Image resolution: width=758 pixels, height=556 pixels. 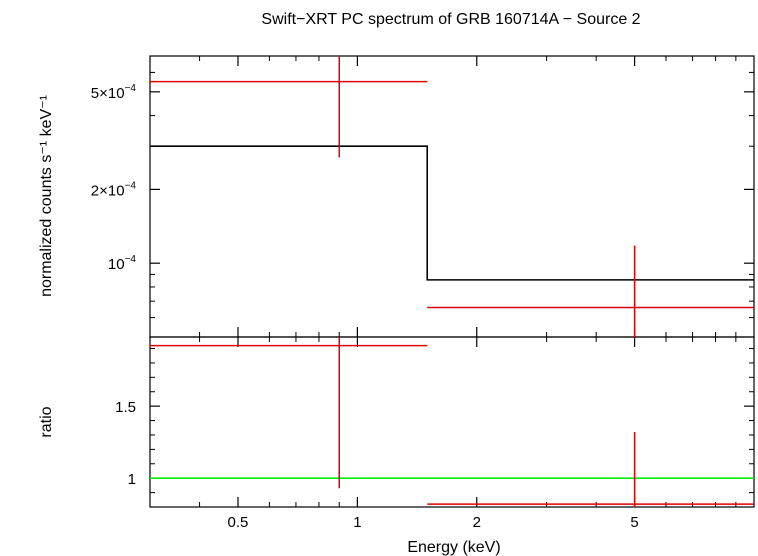 I want to click on top-y-tick-label: 2×10⁻⁴, so click(x=114, y=189).